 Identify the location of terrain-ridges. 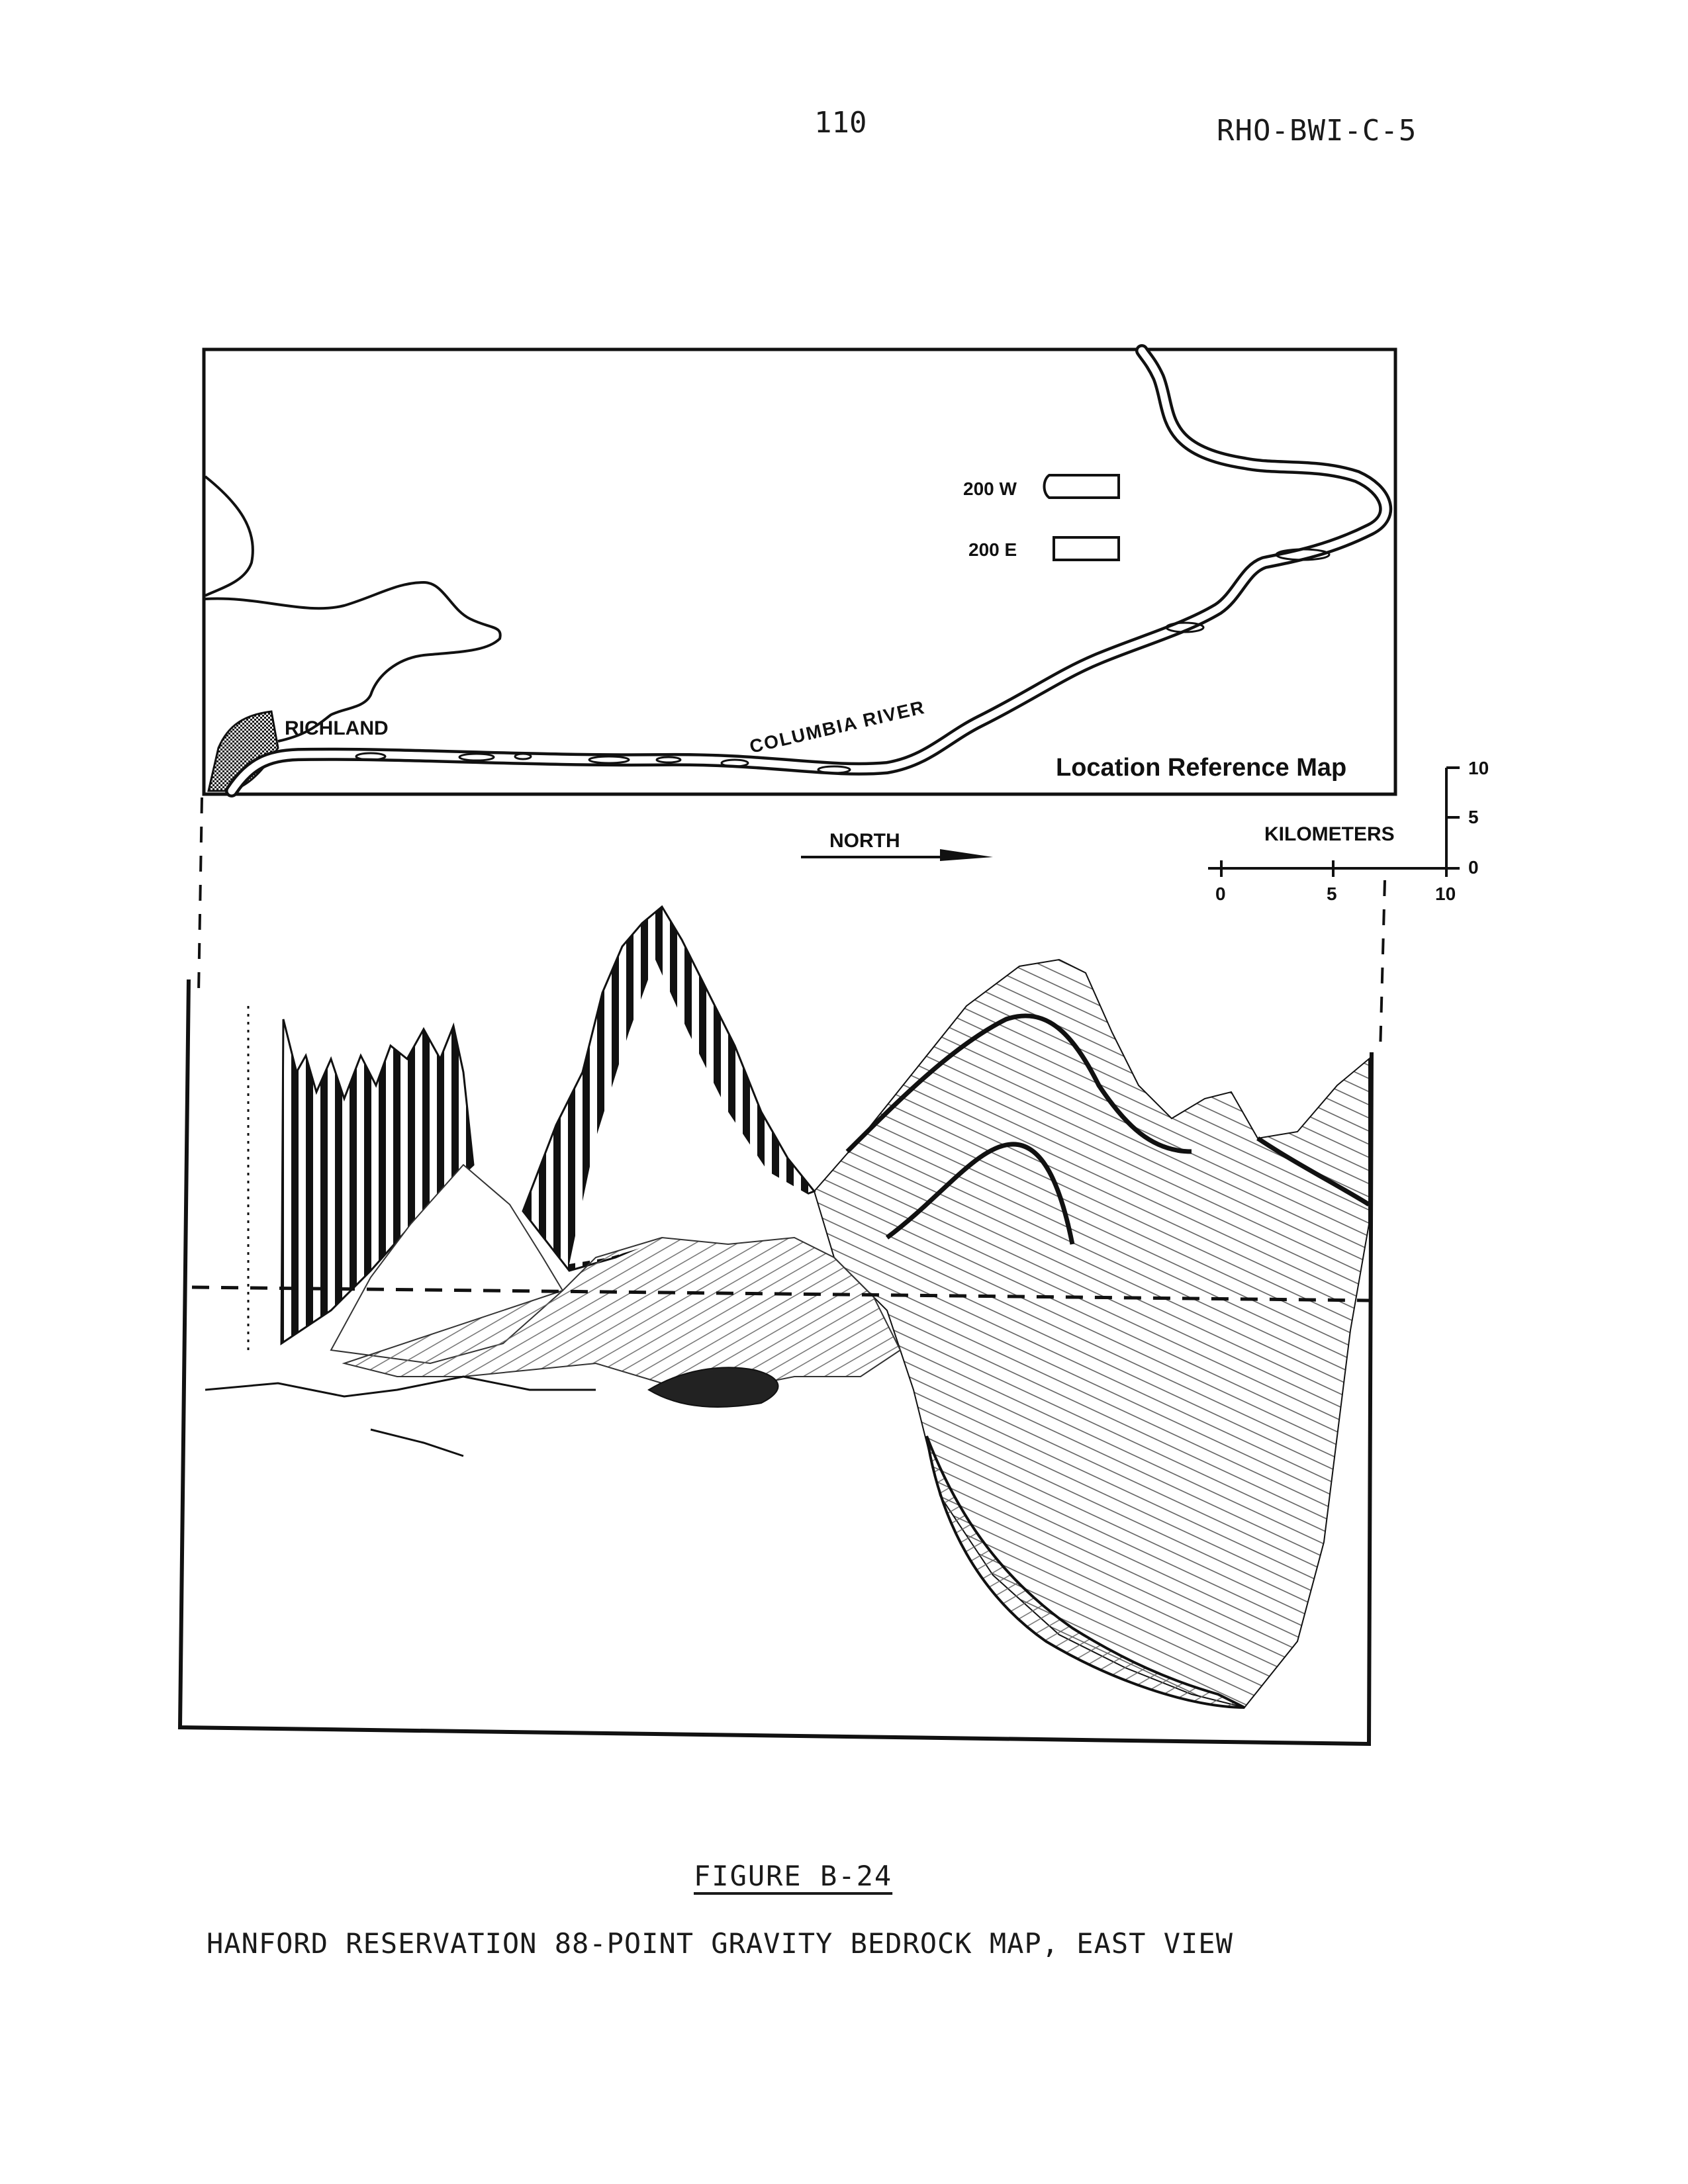
(1107, 1129).